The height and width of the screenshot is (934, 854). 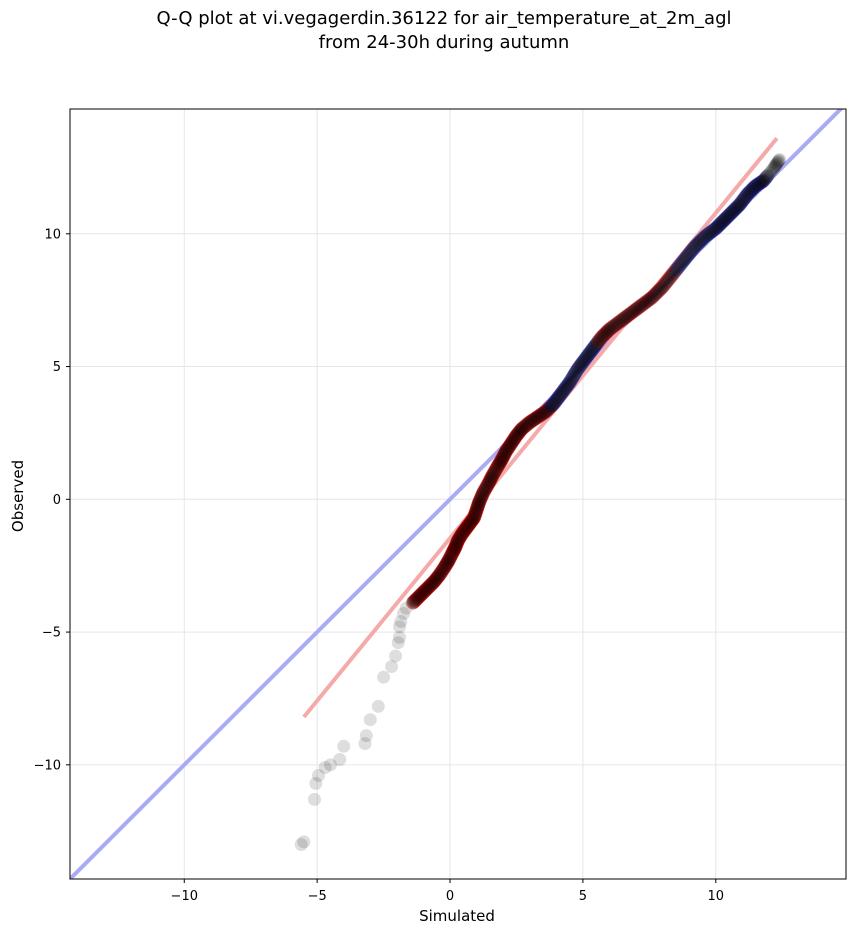 I want to click on x-tick-label: −10, so click(x=184, y=896).